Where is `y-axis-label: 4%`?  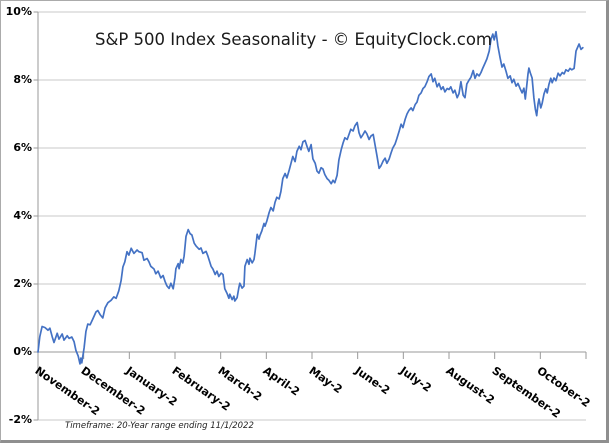
y-axis-label: 4% is located at coordinates (22, 215).